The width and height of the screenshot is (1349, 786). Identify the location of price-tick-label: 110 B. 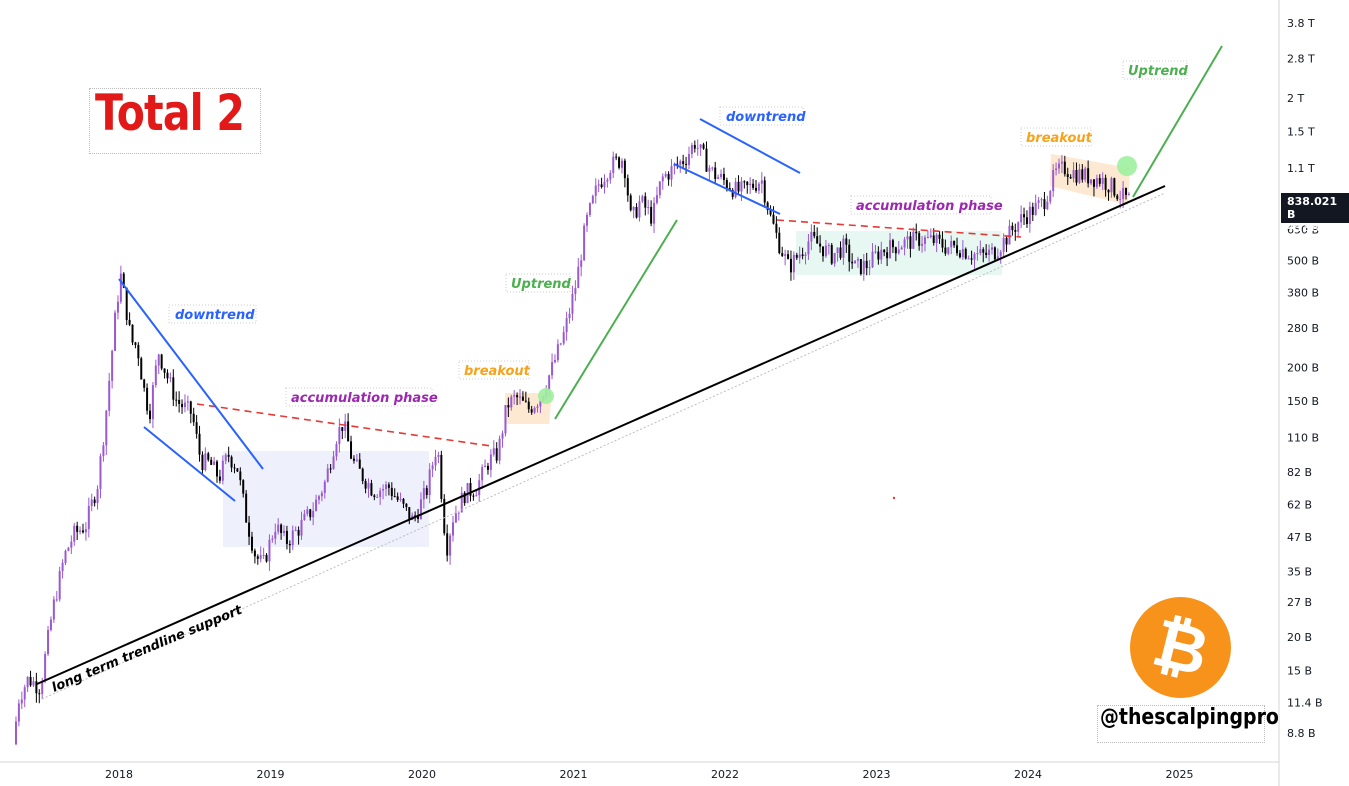
(1303, 437).